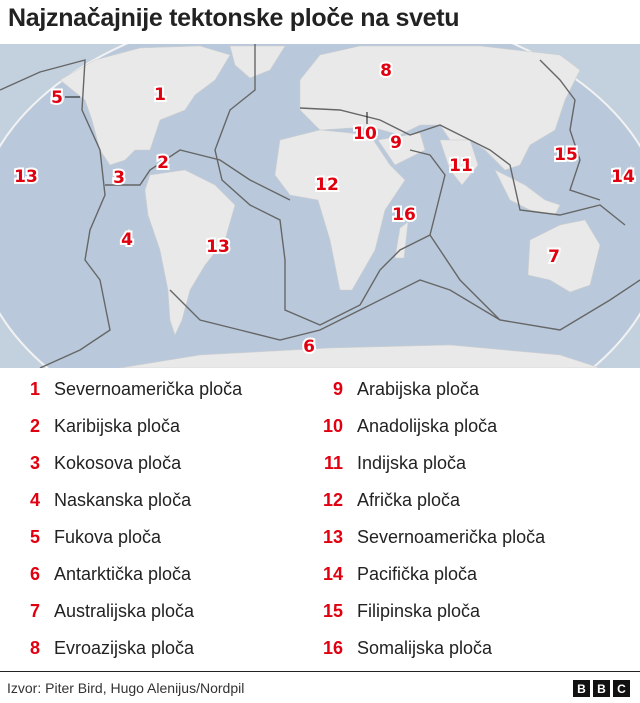 This screenshot has height=703, width=640. Describe the element at coordinates (332, 499) in the screenshot. I see `legend-number: 12` at that location.